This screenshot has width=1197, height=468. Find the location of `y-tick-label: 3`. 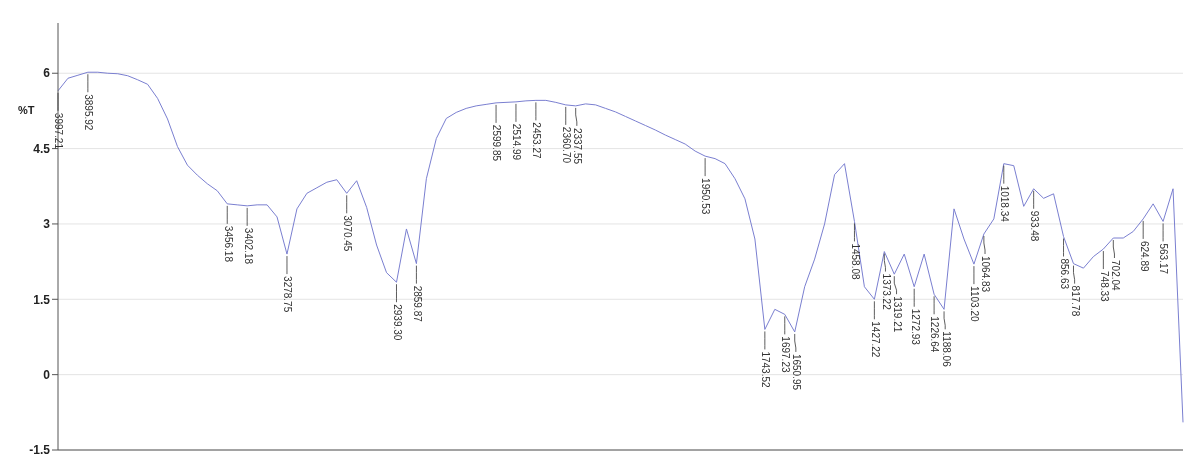

y-tick-label: 3 is located at coordinates (47, 224).